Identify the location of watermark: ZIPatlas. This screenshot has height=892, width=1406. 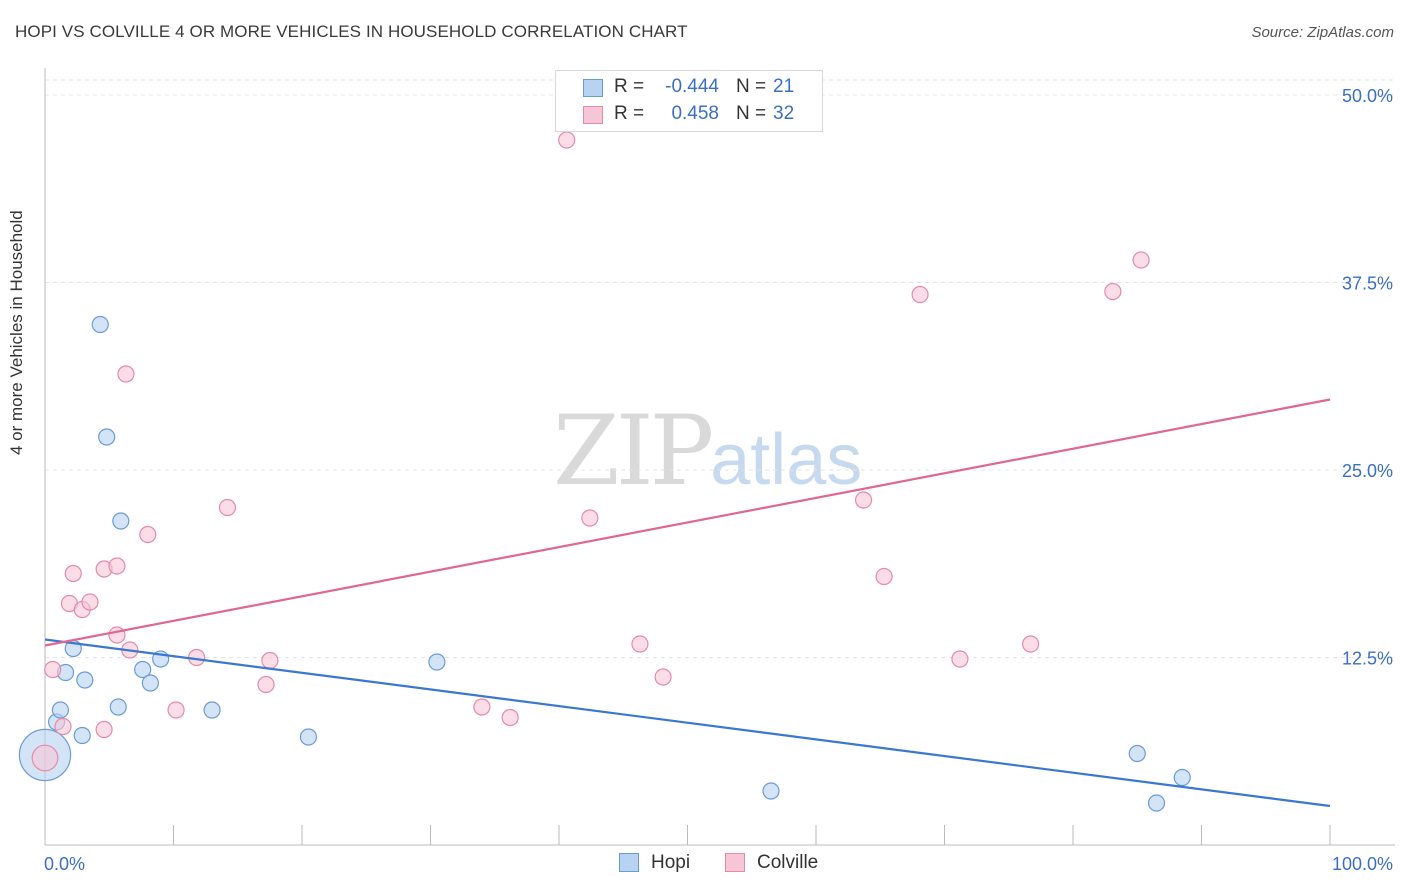
(707, 451).